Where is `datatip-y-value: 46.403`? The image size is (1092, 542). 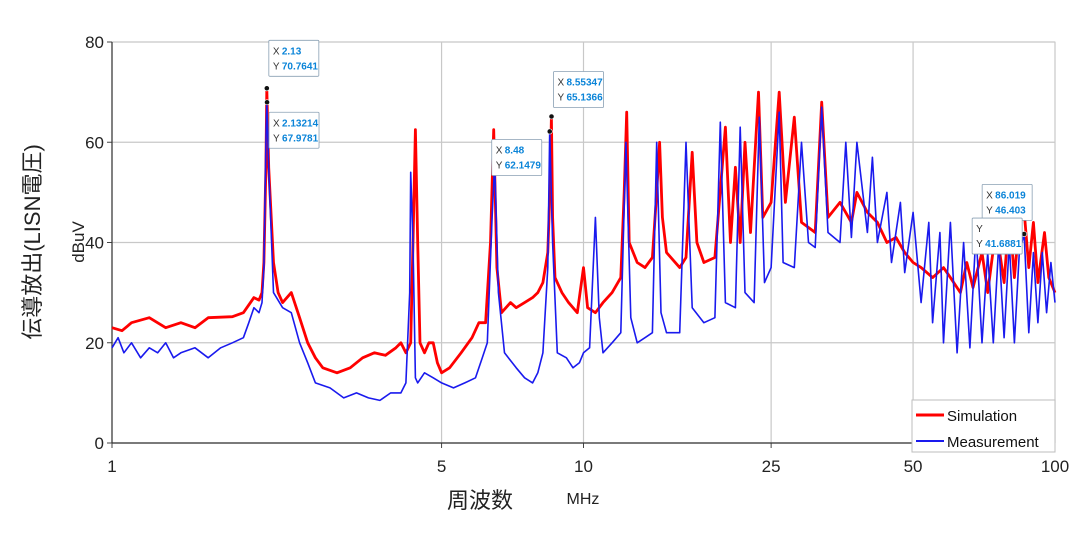 datatip-y-value: 46.403 is located at coordinates (1010, 210).